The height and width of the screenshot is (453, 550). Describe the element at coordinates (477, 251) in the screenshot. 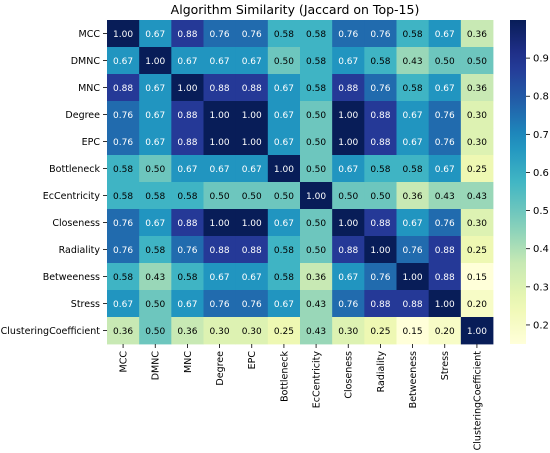

I see `cell-value-label: 0.25` at that location.